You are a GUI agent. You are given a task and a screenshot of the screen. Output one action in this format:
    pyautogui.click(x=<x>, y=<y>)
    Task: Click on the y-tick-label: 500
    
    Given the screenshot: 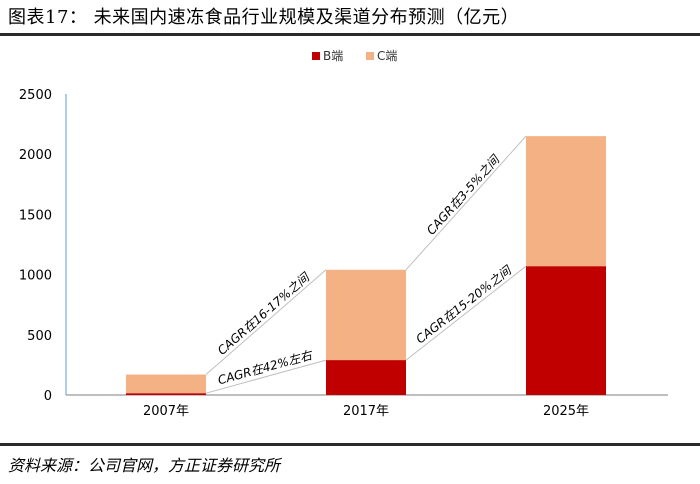 What is the action you would take?
    pyautogui.click(x=39, y=336)
    